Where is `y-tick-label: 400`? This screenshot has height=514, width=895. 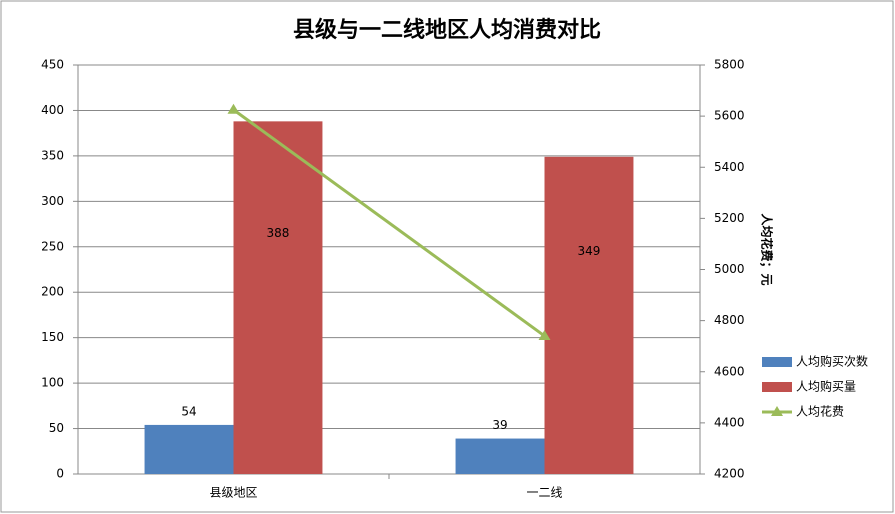
y-tick-label: 400 is located at coordinates (52, 110).